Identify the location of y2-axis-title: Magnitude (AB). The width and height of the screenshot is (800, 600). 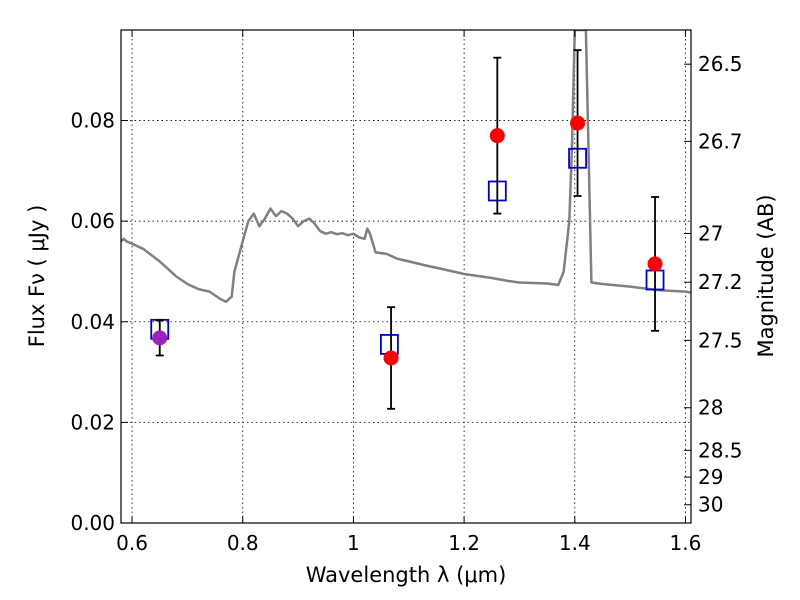
(766, 275).